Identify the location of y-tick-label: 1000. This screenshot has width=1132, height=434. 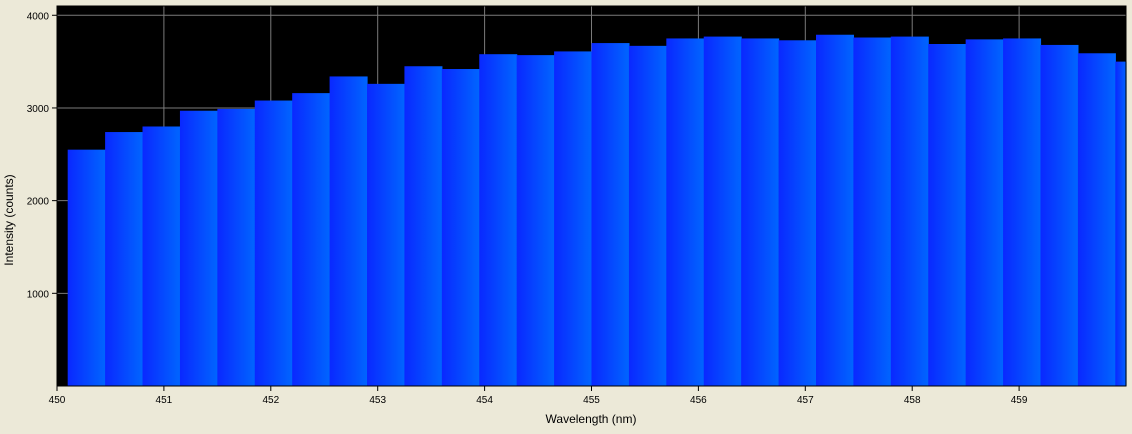
(38, 294).